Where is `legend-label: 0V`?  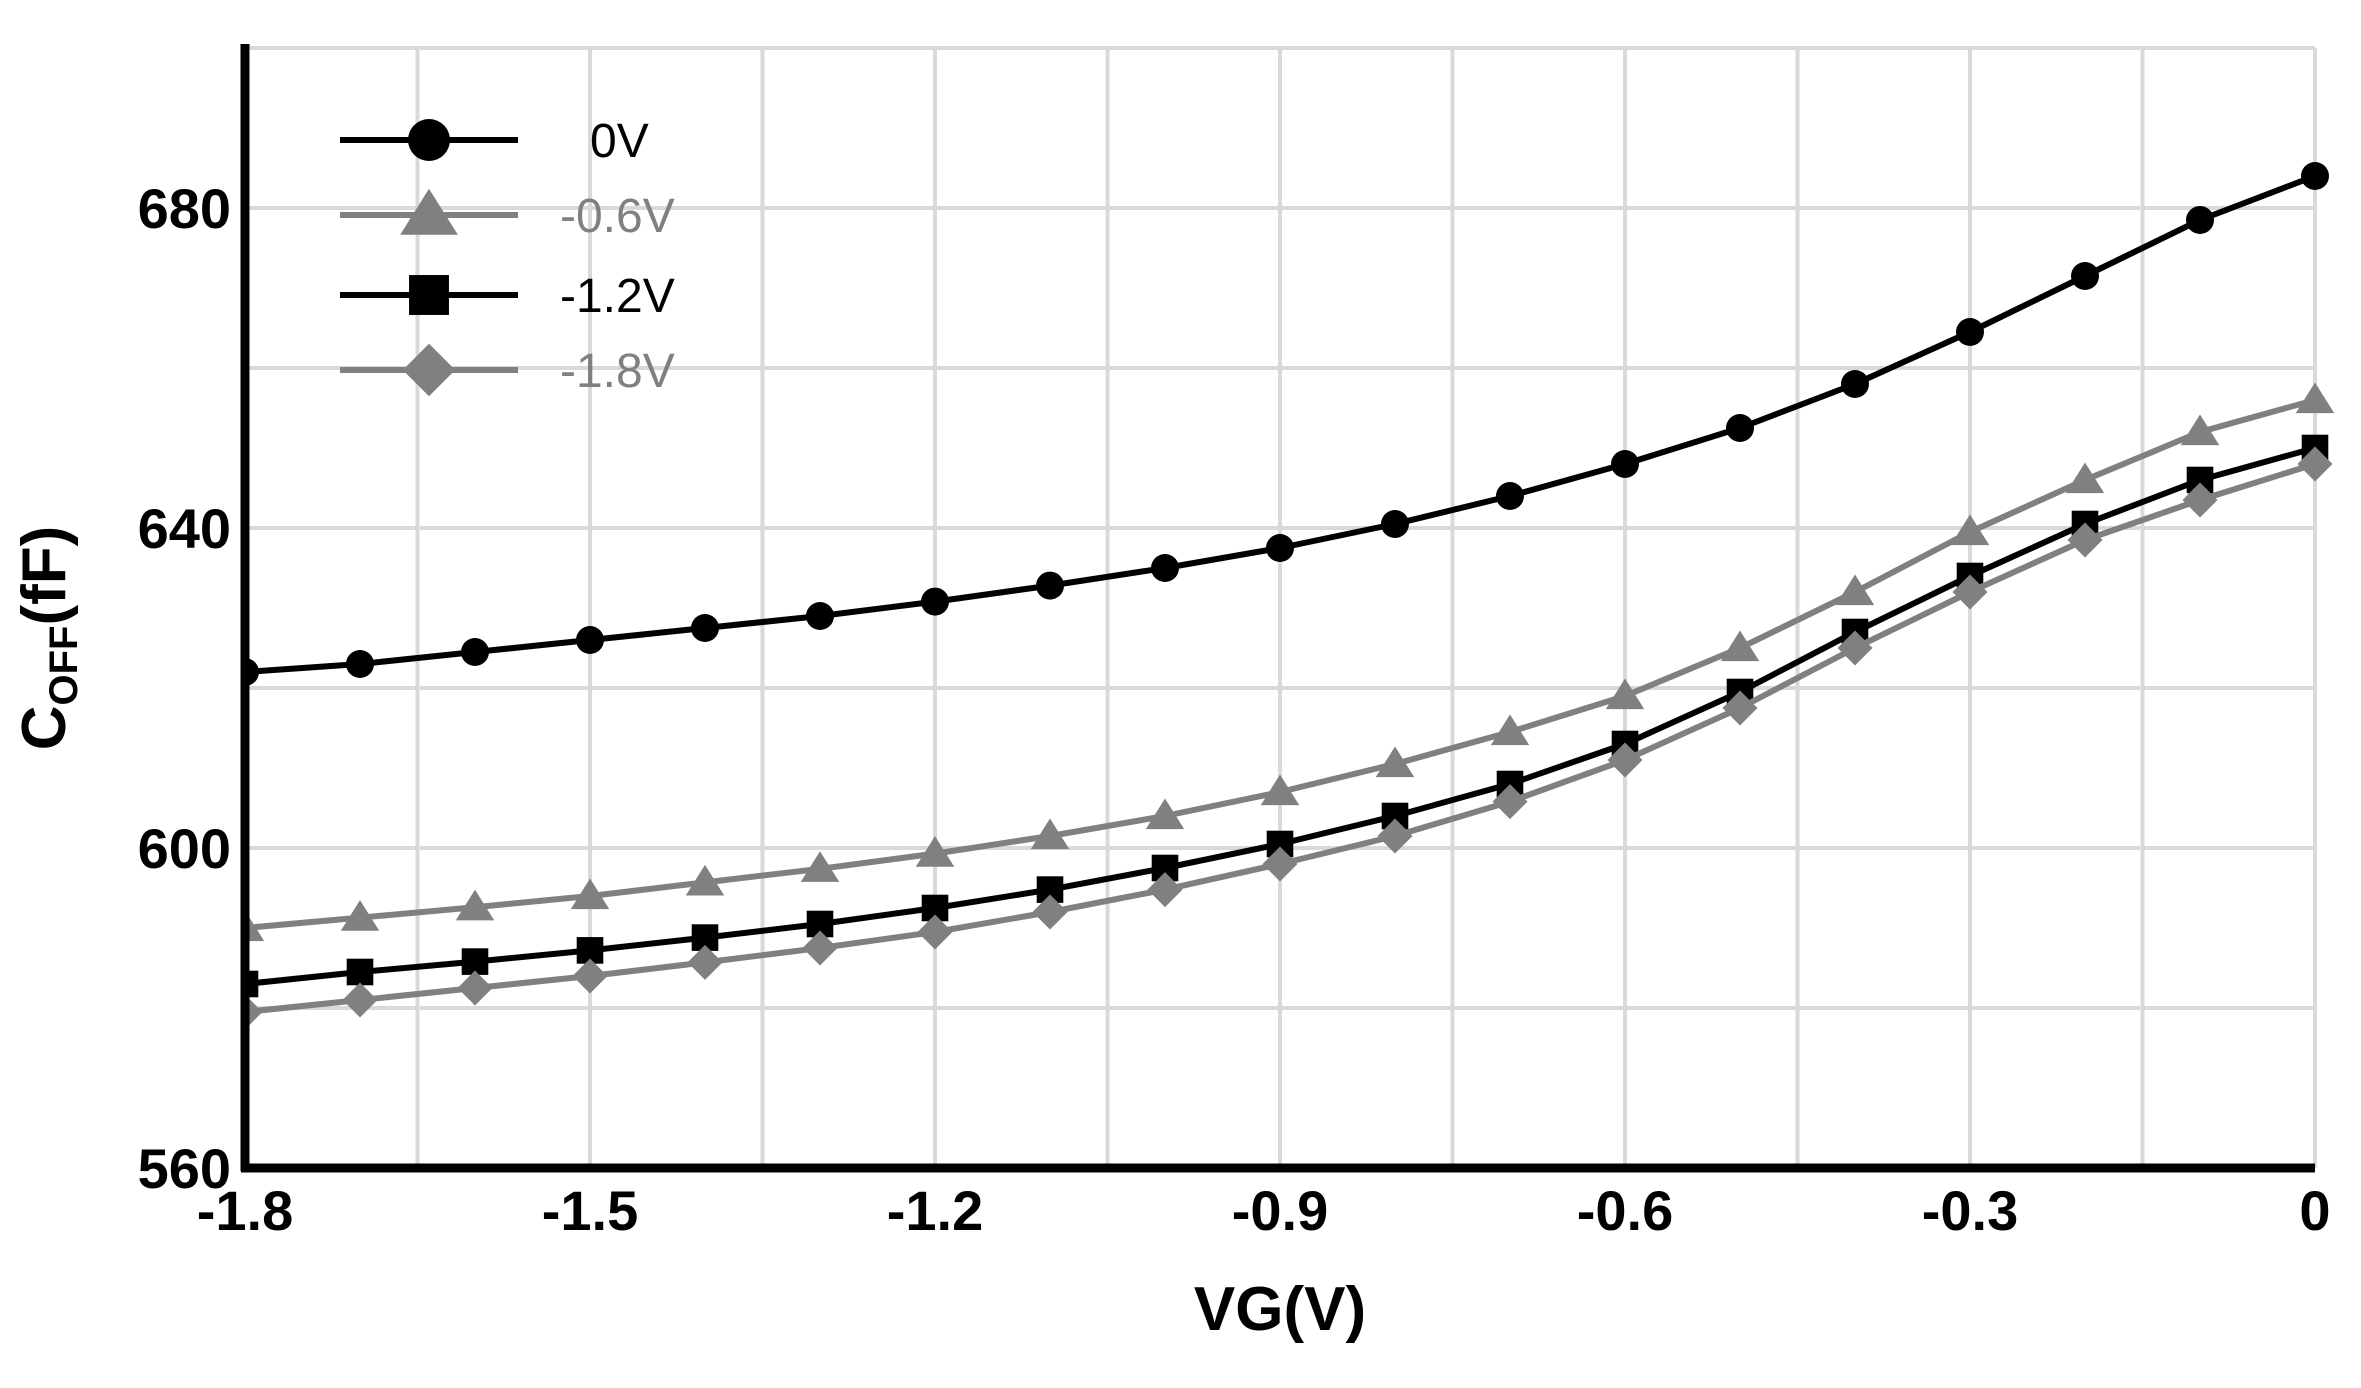 legend-label: 0V is located at coordinates (619, 141).